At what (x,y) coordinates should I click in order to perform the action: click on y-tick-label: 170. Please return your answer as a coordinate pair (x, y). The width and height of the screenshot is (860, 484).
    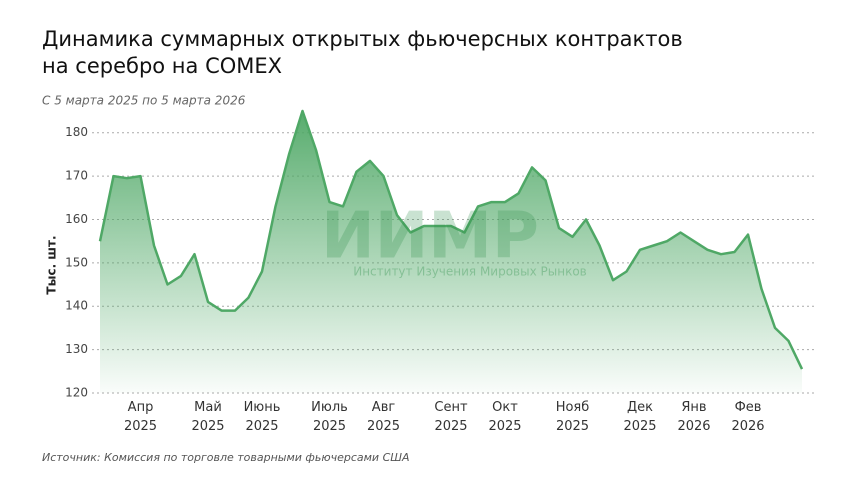
    Looking at the image, I should click on (76, 176).